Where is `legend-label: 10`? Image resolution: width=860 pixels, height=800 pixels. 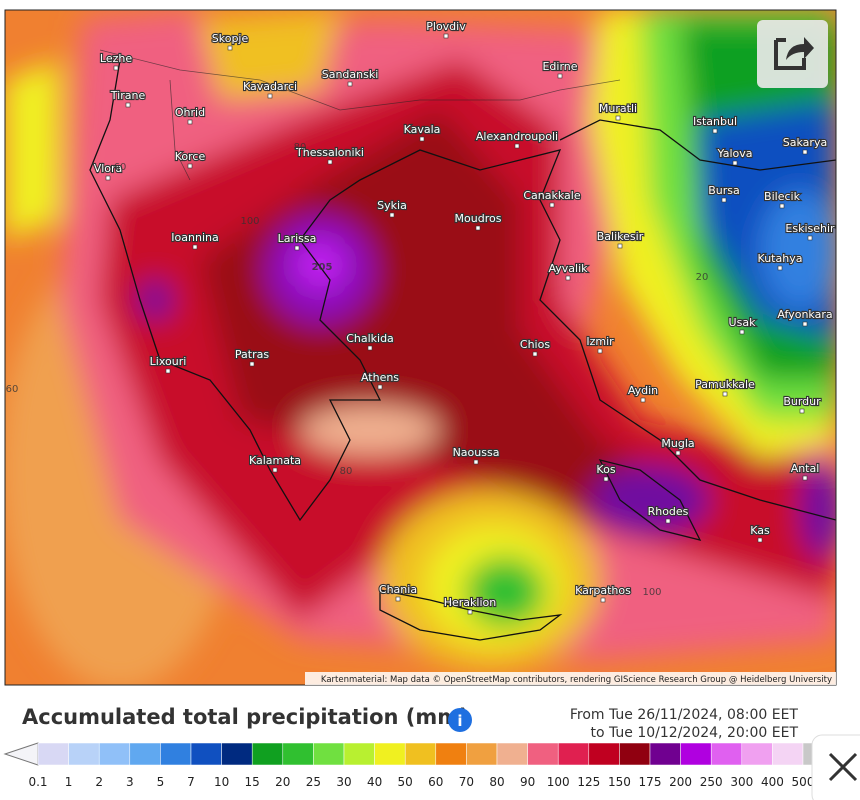
legend-label: 10 is located at coordinates (221, 782).